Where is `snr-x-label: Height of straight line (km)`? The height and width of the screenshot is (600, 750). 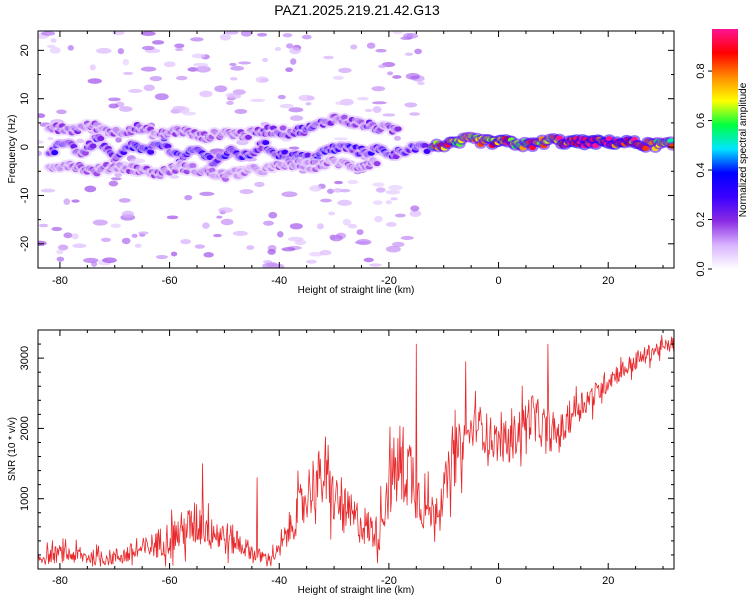
snr-x-label: Height of straight line (km) is located at coordinates (356, 590).